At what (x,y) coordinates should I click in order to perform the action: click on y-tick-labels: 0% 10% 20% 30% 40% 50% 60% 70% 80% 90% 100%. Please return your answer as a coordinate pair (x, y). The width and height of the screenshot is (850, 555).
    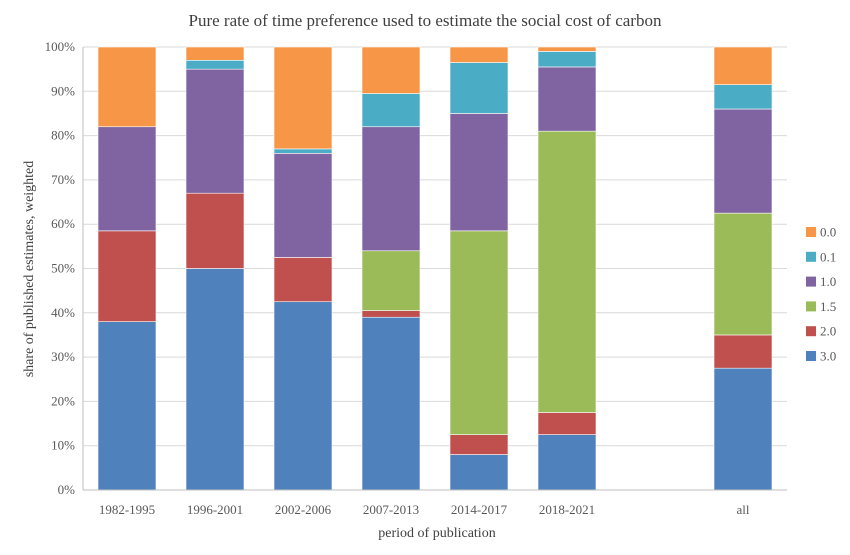
    Looking at the image, I should click on (60, 268).